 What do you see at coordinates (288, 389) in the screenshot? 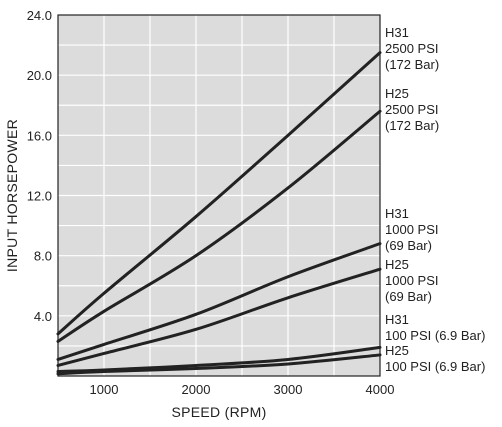
I see `x-tick-label: 3000` at bounding box center [288, 389].